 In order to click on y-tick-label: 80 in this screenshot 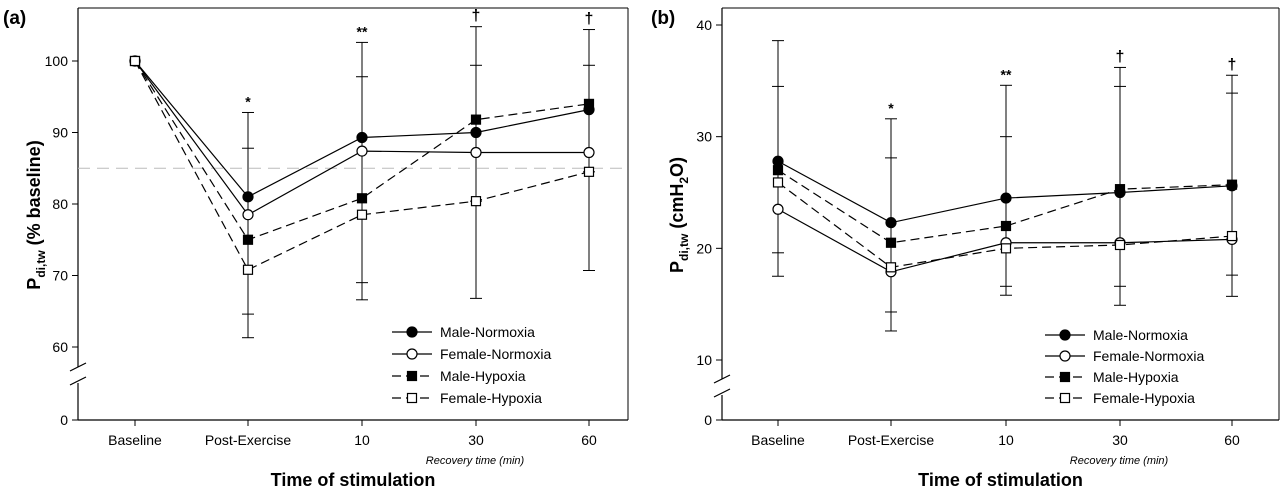, I will do `click(60, 204)`.